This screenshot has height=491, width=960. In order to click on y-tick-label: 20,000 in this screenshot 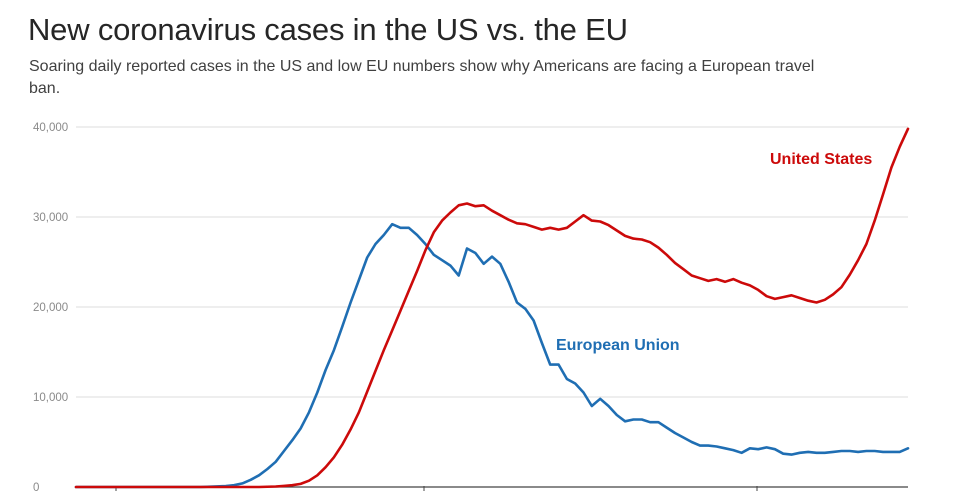, I will do `click(50, 308)`.